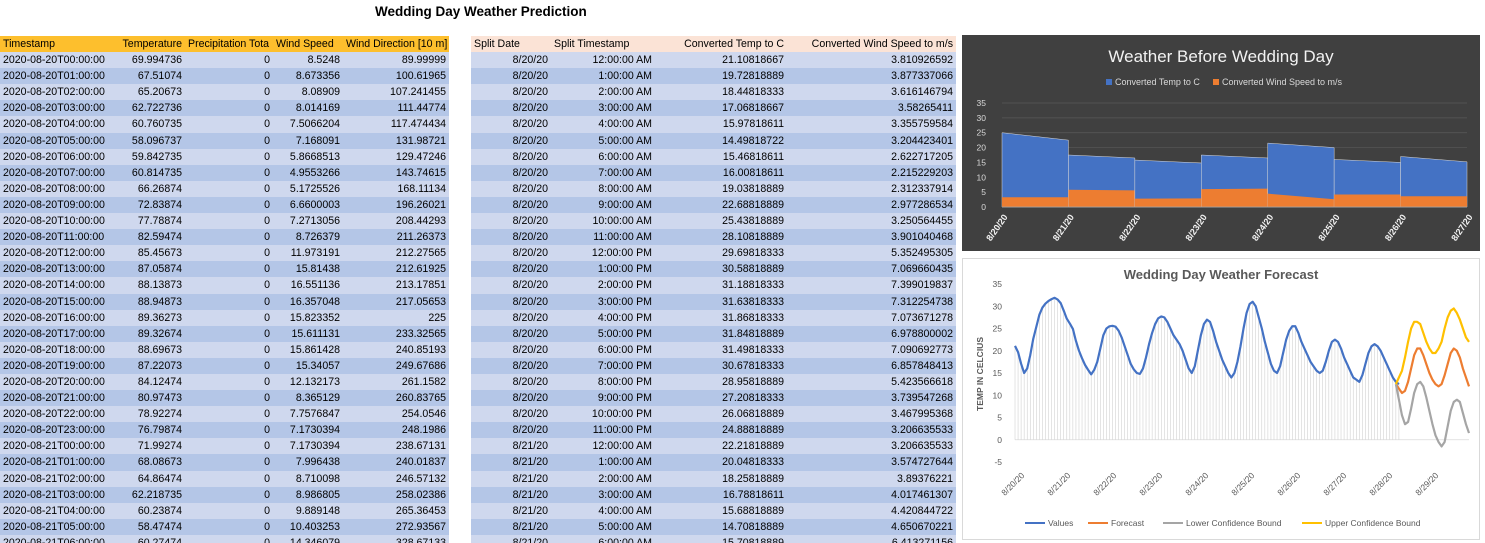 This screenshot has height=543, width=1485. Describe the element at coordinates (922, 398) in the screenshot. I see `table-cell: 3.739547268` at that location.